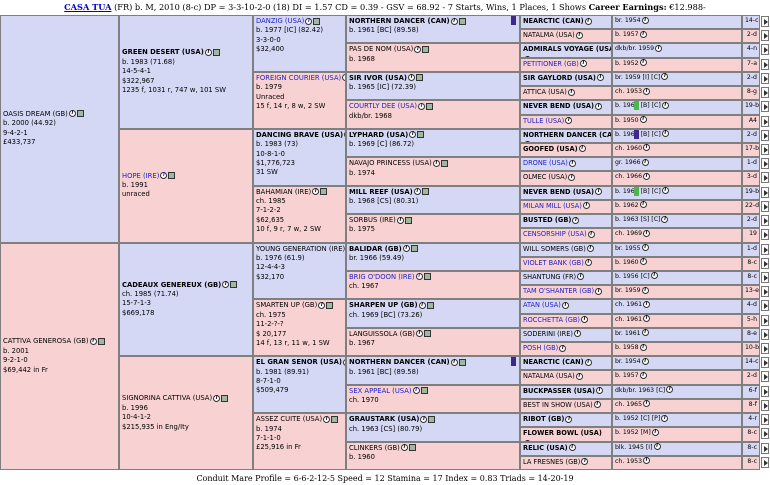 Image resolution: width=770 pixels, height=485 pixels. What do you see at coordinates (379, 134) in the screenshot?
I see `horse-name-text: LYPHARD (USA)` at bounding box center [379, 134].